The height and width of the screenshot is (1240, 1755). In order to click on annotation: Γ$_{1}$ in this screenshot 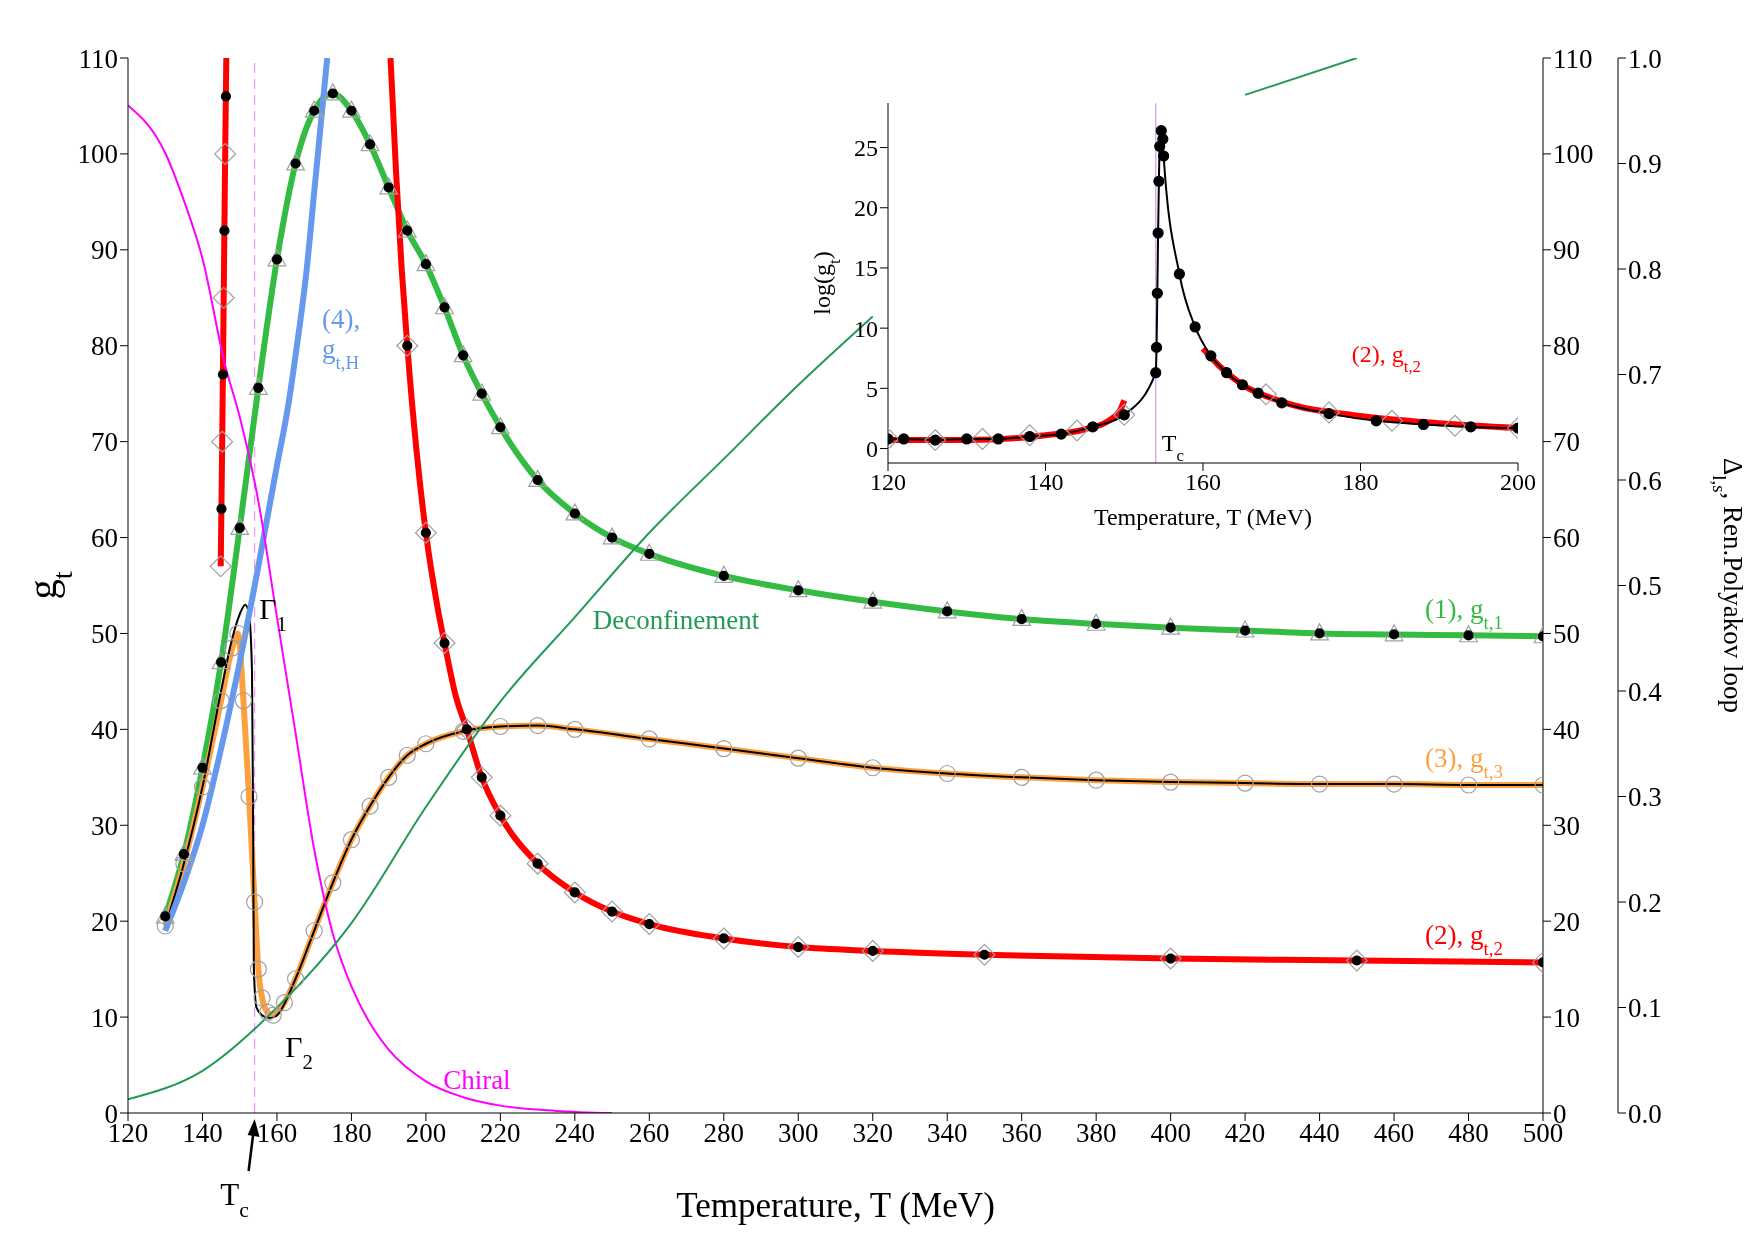, I will do `click(273, 613)`.